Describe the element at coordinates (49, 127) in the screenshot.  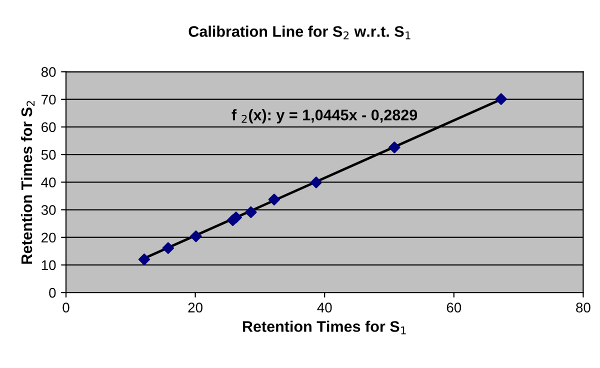
I see `y-tick-label: 60` at that location.